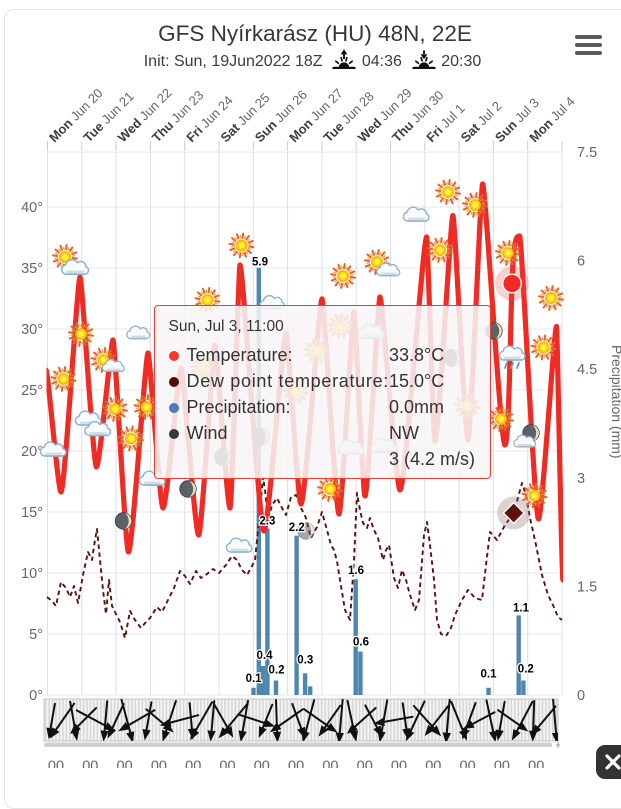 Image resolution: width=621 pixels, height=809 pixels. What do you see at coordinates (267, 522) in the screenshot?
I see `svg-text: 2.3` at bounding box center [267, 522].